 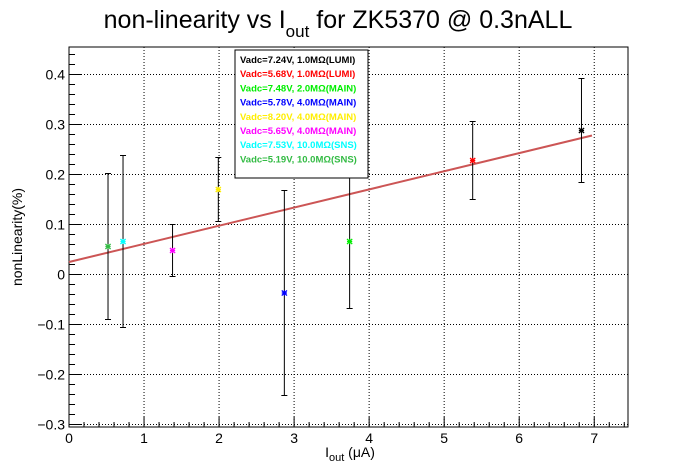 What do you see at coordinates (298, 117) in the screenshot?
I see `legend-entry: Vadc=8.20V, 4.0MΩ(MAIN)` at bounding box center [298, 117].